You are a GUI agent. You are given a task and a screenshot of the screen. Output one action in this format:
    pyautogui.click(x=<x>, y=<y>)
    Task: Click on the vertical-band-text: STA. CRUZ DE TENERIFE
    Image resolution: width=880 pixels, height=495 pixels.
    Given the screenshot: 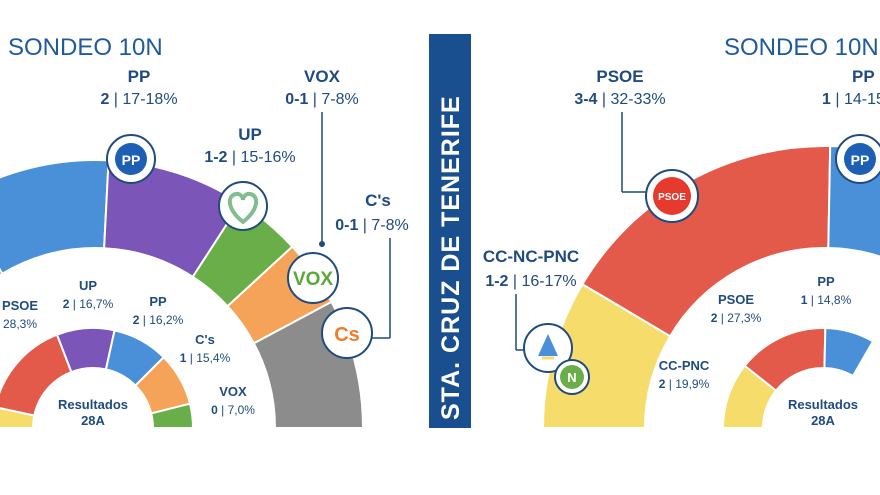 What is the action you would take?
    pyautogui.click(x=451, y=257)
    